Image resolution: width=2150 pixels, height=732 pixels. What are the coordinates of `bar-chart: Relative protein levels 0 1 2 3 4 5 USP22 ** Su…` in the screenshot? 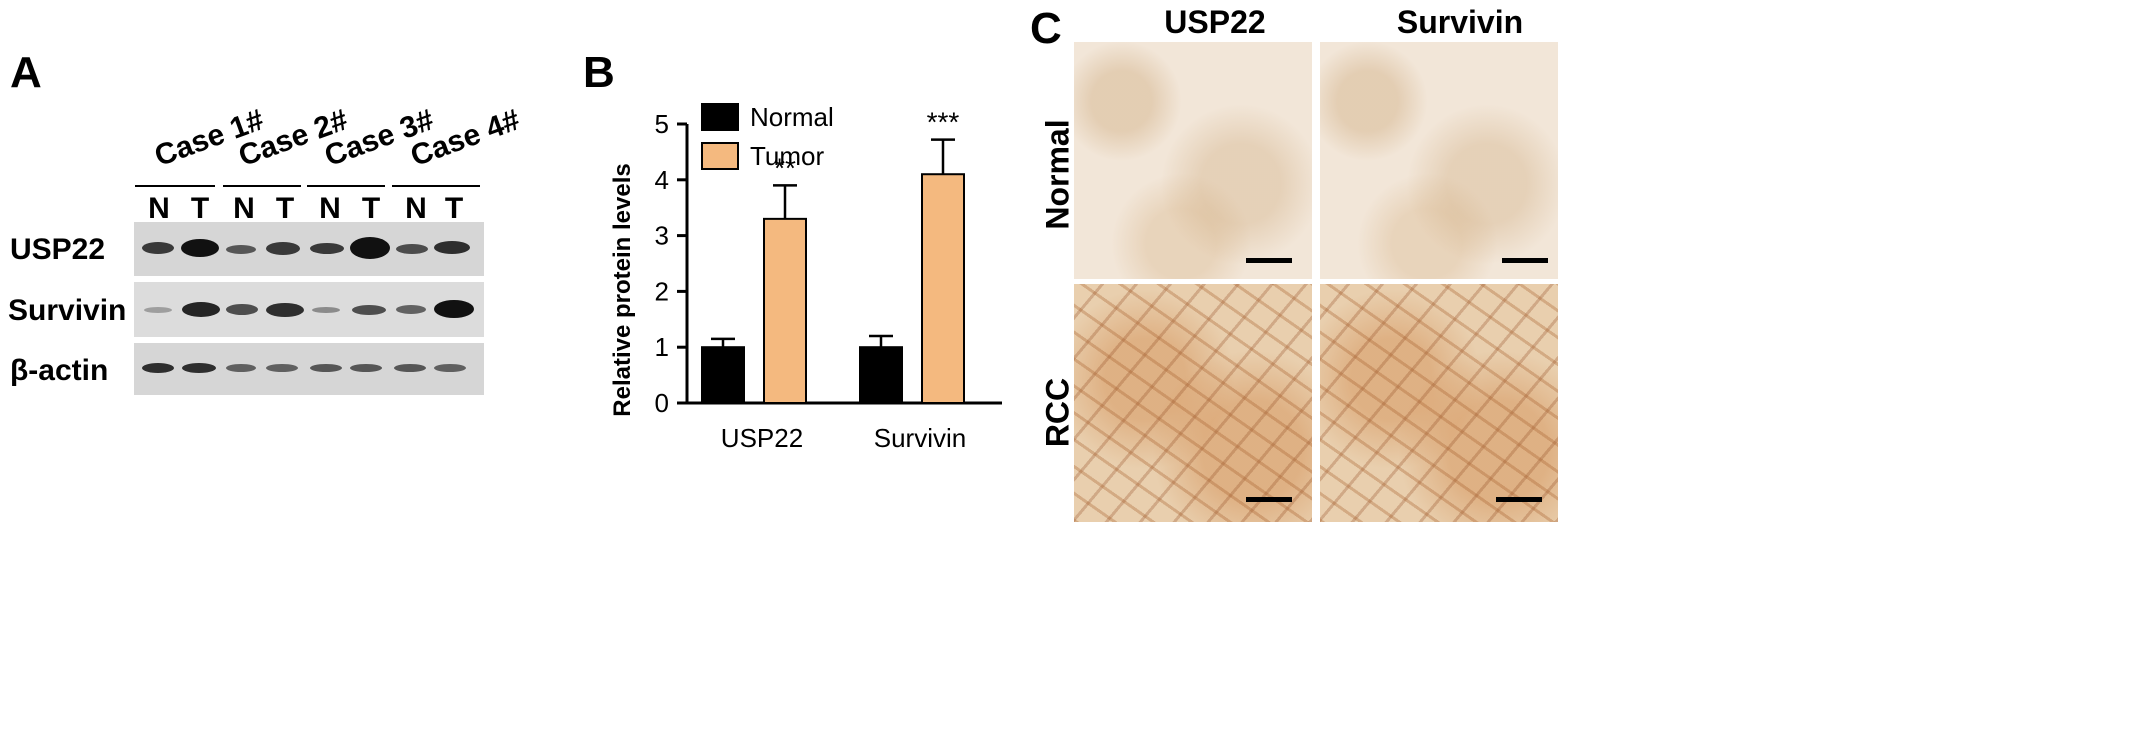 It's located at (805, 277).